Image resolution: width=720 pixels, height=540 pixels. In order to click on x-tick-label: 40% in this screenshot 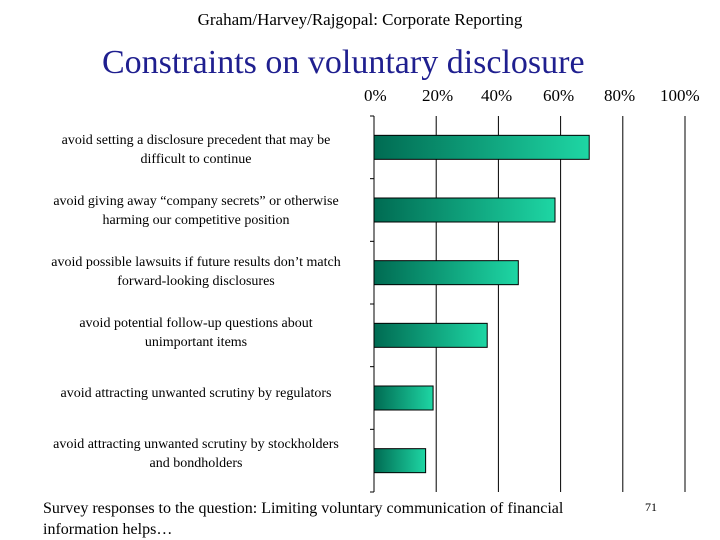, I will do `click(497, 95)`.